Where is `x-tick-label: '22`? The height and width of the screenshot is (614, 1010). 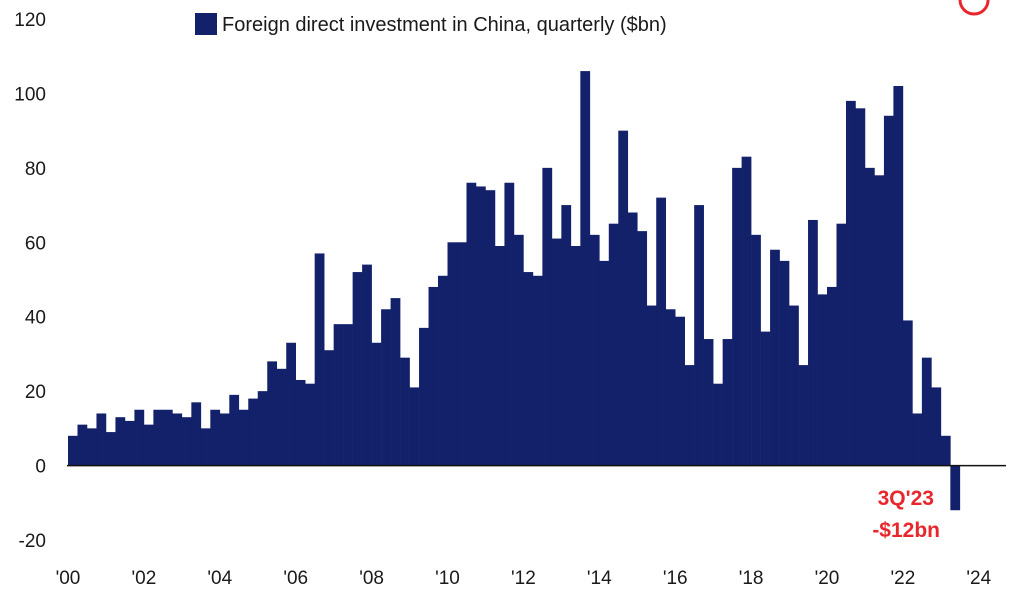 x-tick-label: '22 is located at coordinates (903, 578).